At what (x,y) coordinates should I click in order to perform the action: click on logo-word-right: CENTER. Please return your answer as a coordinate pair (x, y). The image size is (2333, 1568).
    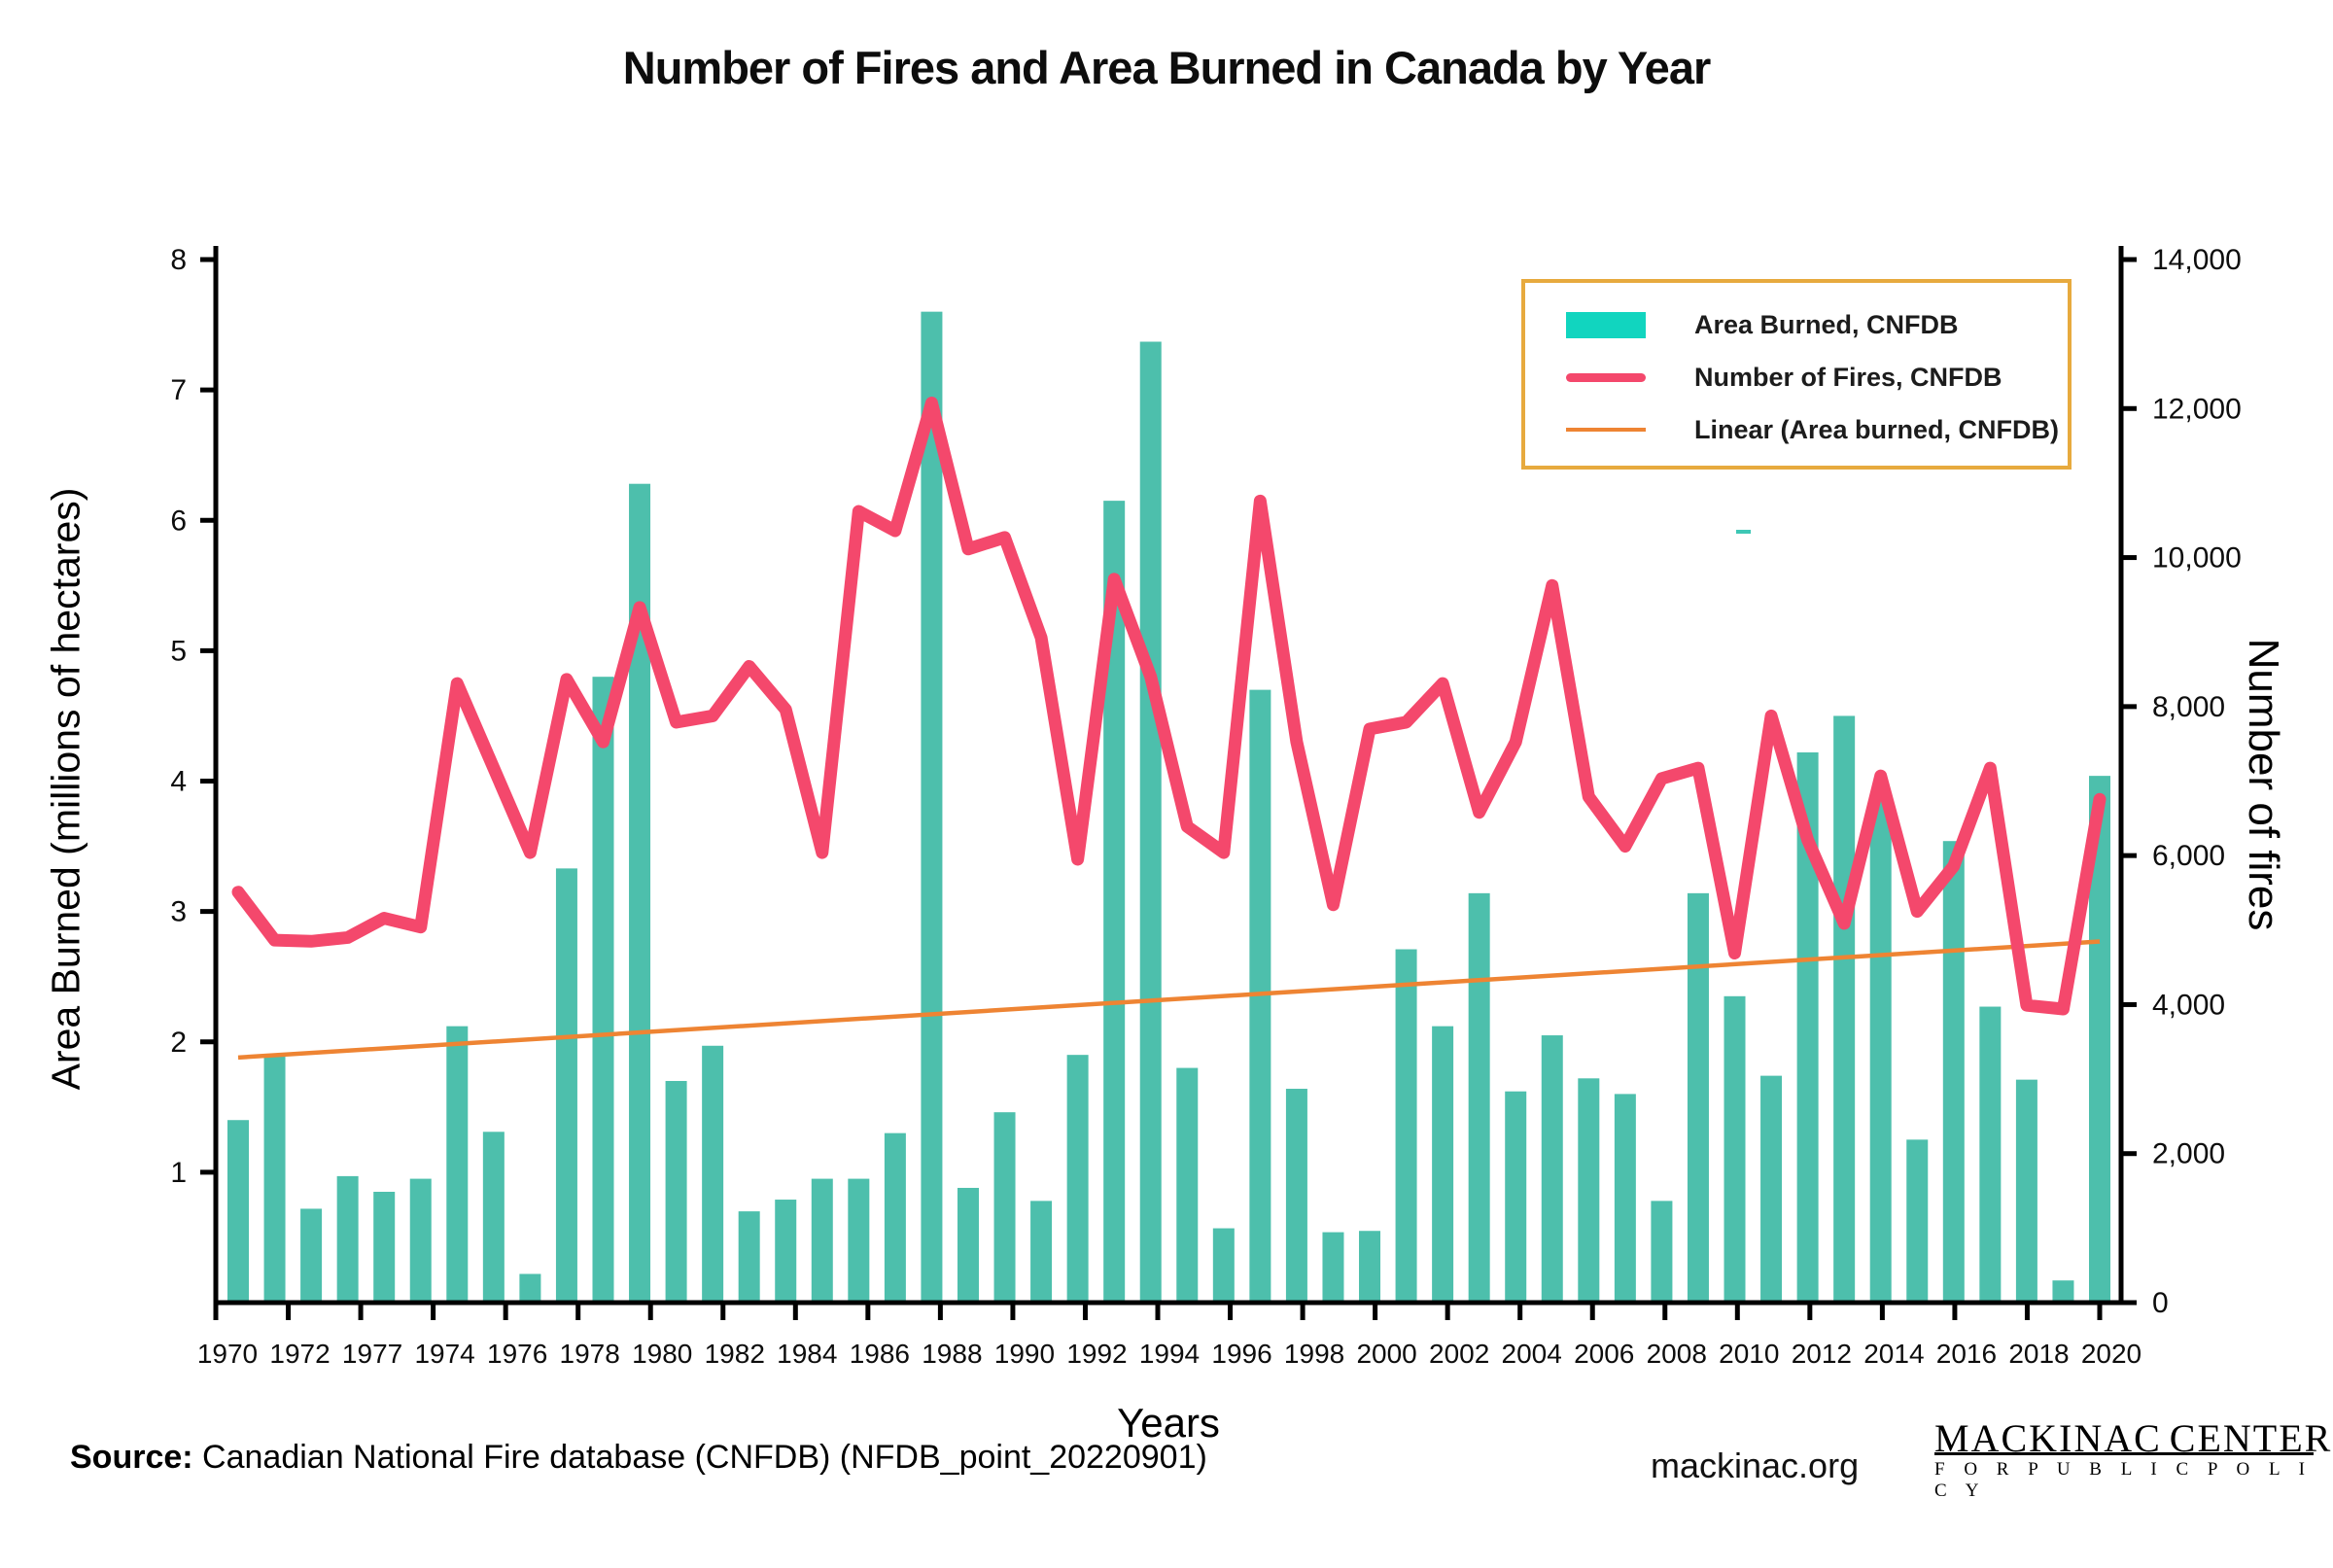
    Looking at the image, I should click on (2251, 1438).